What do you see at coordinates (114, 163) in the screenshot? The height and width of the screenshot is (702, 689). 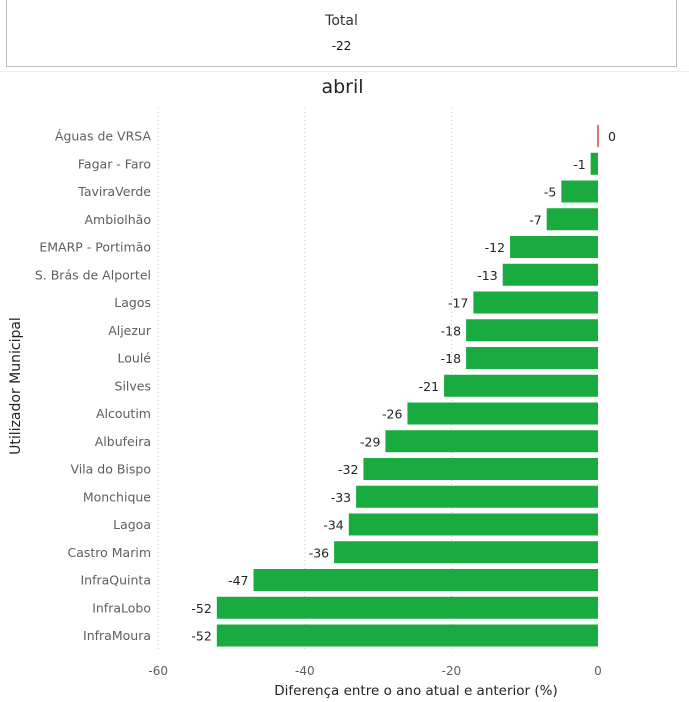 I see `category-label: Fagar - Faro` at bounding box center [114, 163].